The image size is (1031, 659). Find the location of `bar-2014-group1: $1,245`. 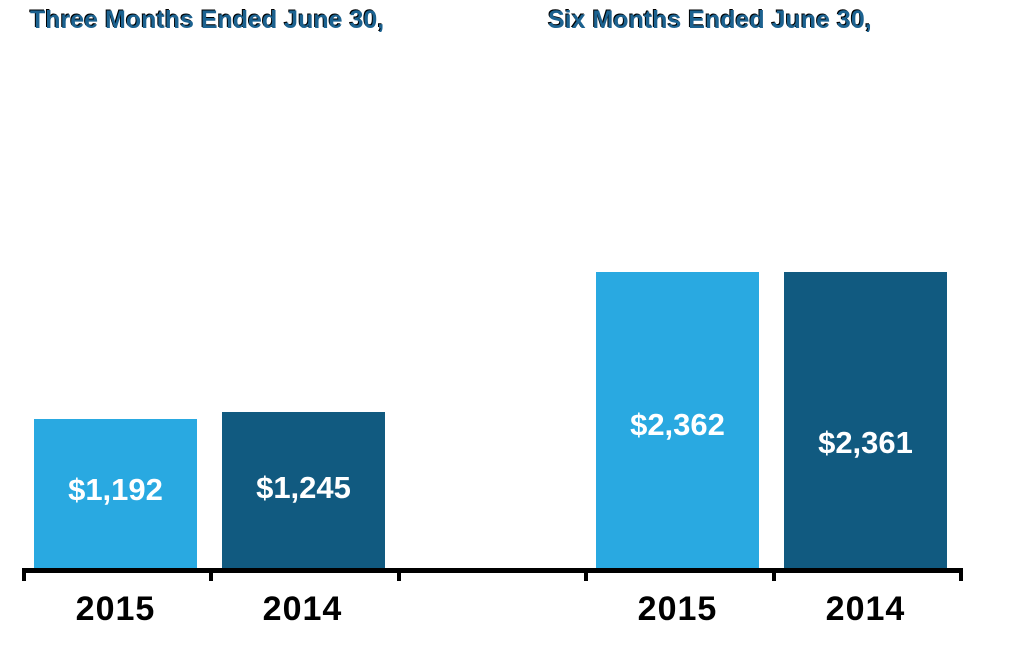

bar-2014-group1: $1,245 is located at coordinates (303, 490).